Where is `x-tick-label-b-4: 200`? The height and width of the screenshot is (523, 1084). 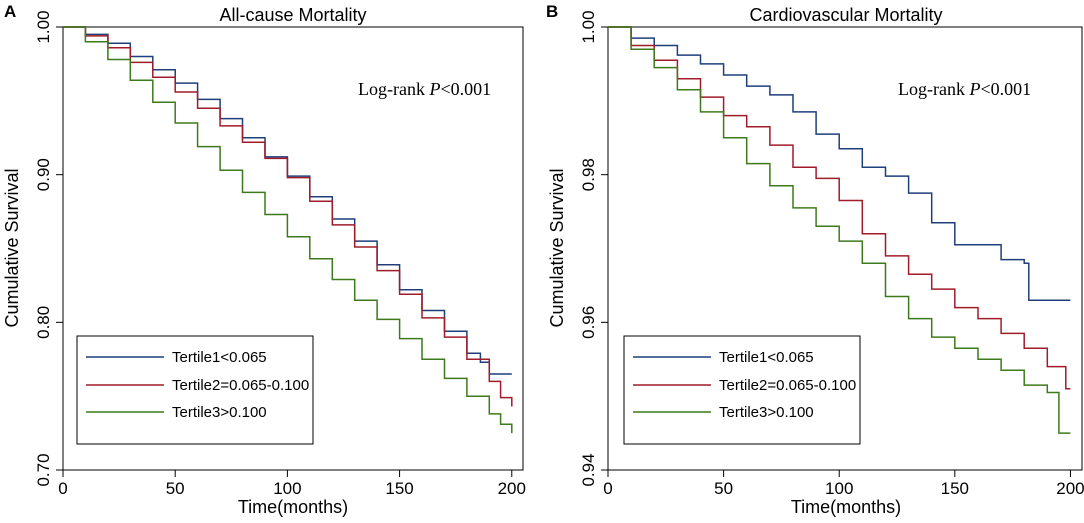 x-tick-label-b-4: 200 is located at coordinates (1070, 488).